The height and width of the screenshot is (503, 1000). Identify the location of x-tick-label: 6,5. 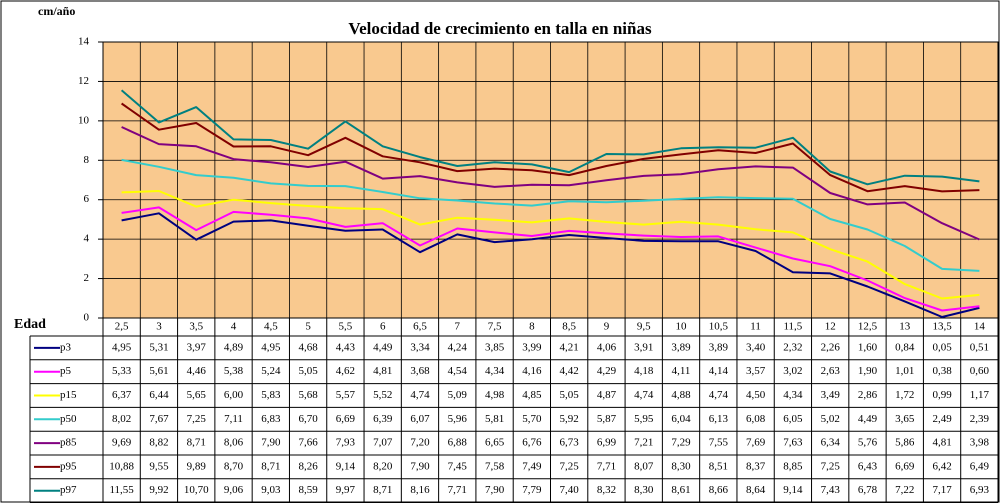
(420, 327).